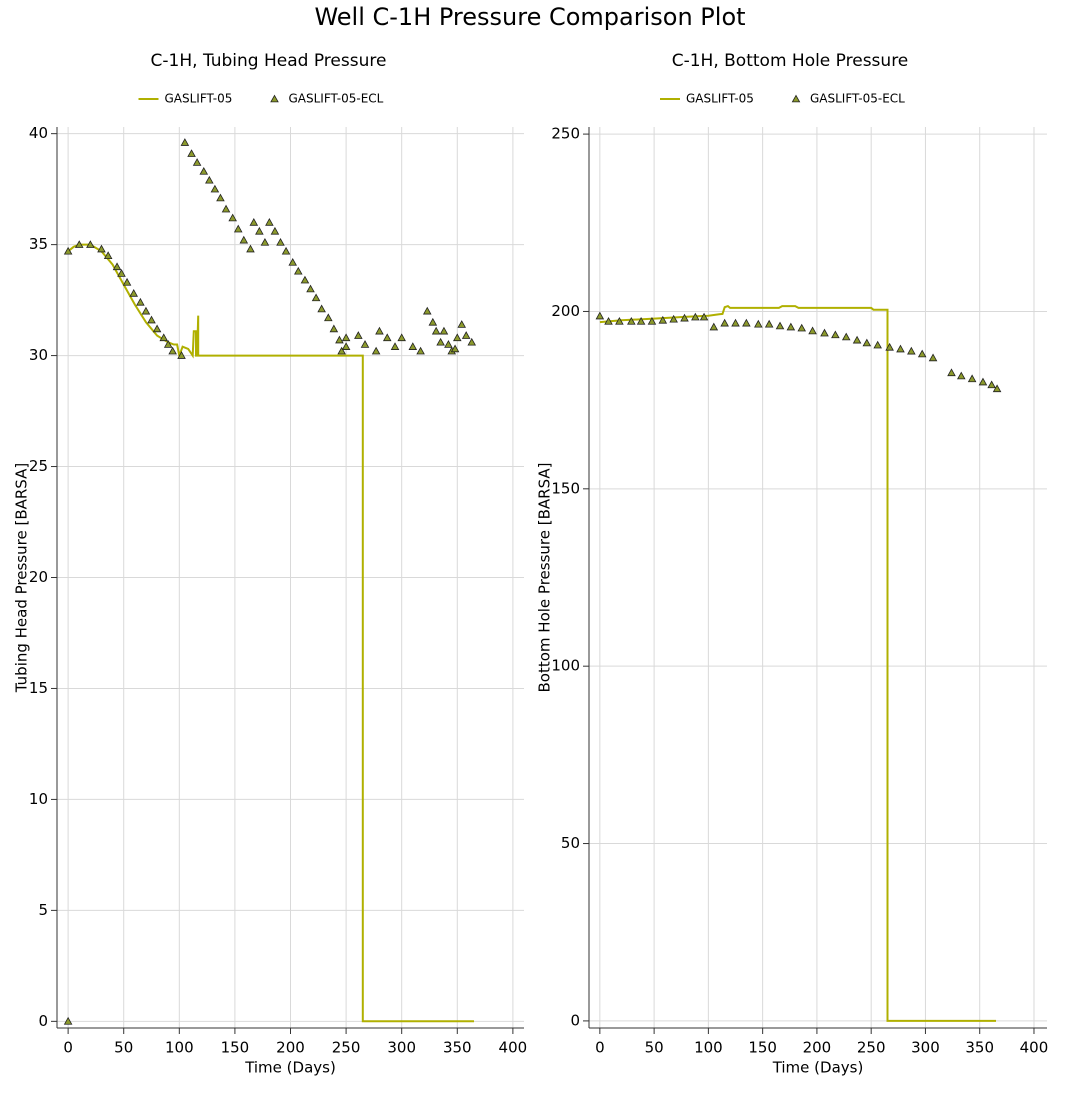  What do you see at coordinates (38, 466) in the screenshot?
I see `y-tick-label: 25` at bounding box center [38, 466].